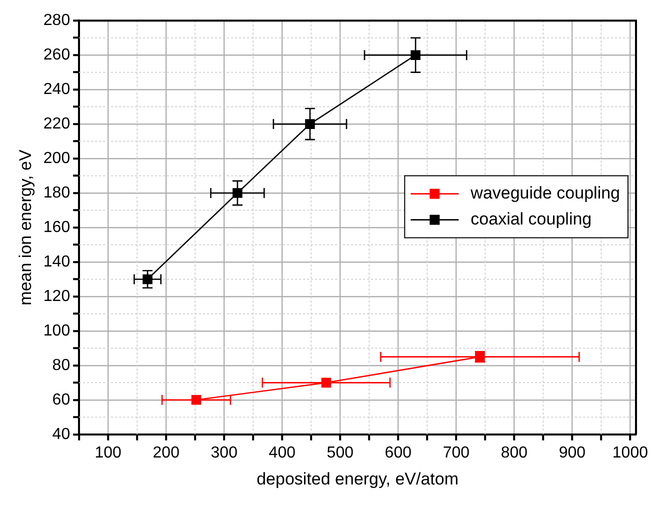 The image size is (664, 506). I want to click on y-tick-label: 80, so click(61, 365).